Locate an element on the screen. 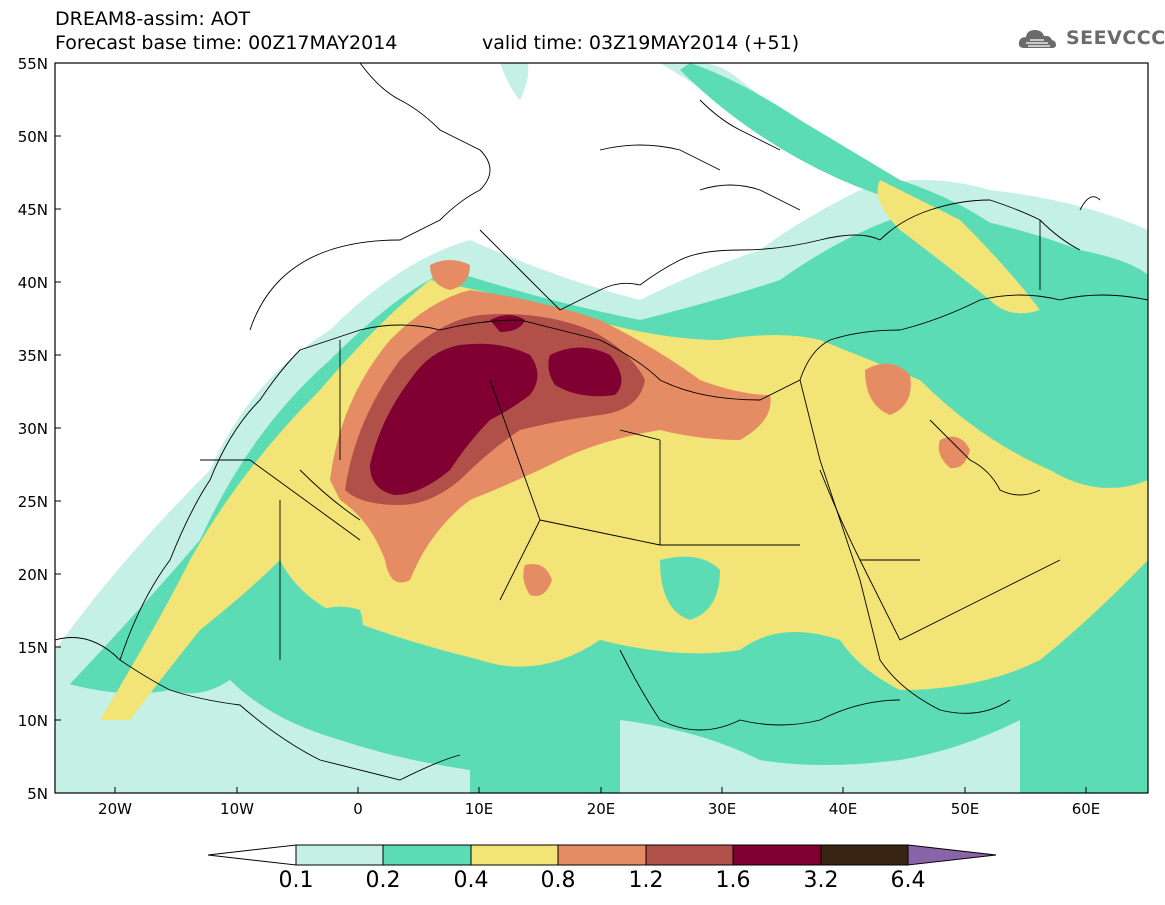 The image size is (1165, 905). colorbar-label-0.4: 0.4 is located at coordinates (471, 880).